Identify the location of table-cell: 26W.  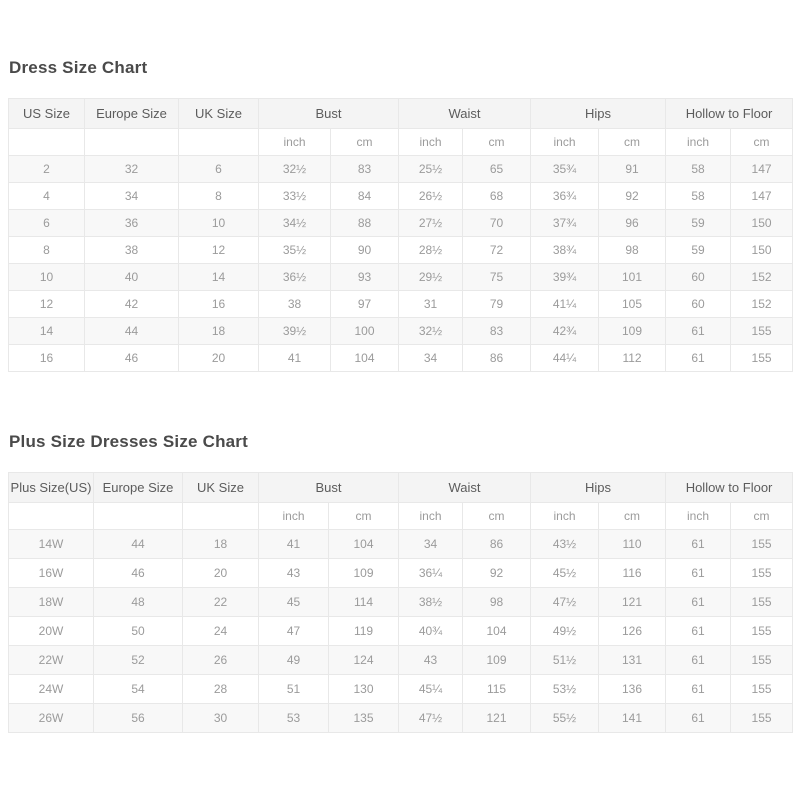
(51, 718).